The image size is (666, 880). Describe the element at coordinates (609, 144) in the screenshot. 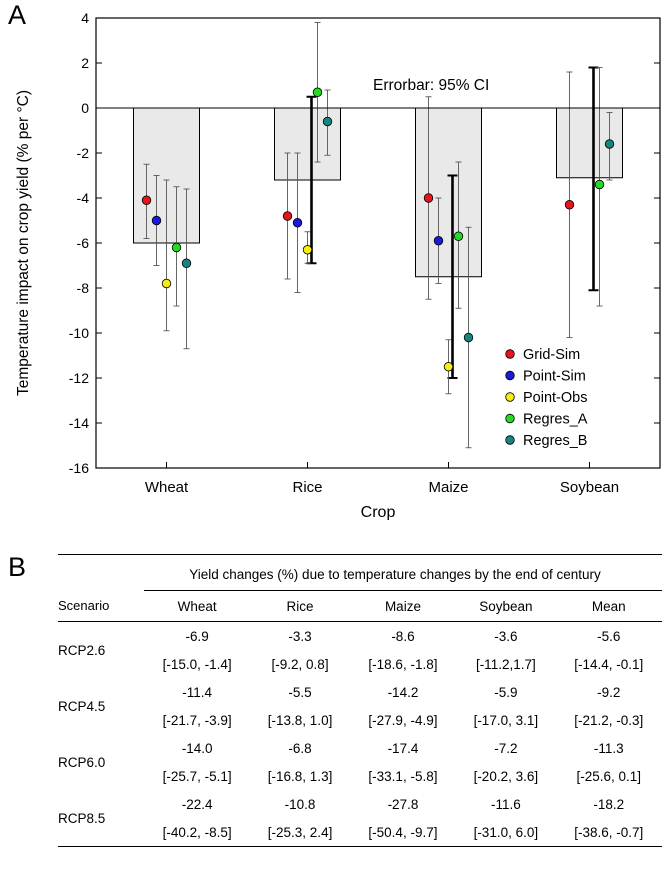

I see `point-regres_b-soybean` at that location.